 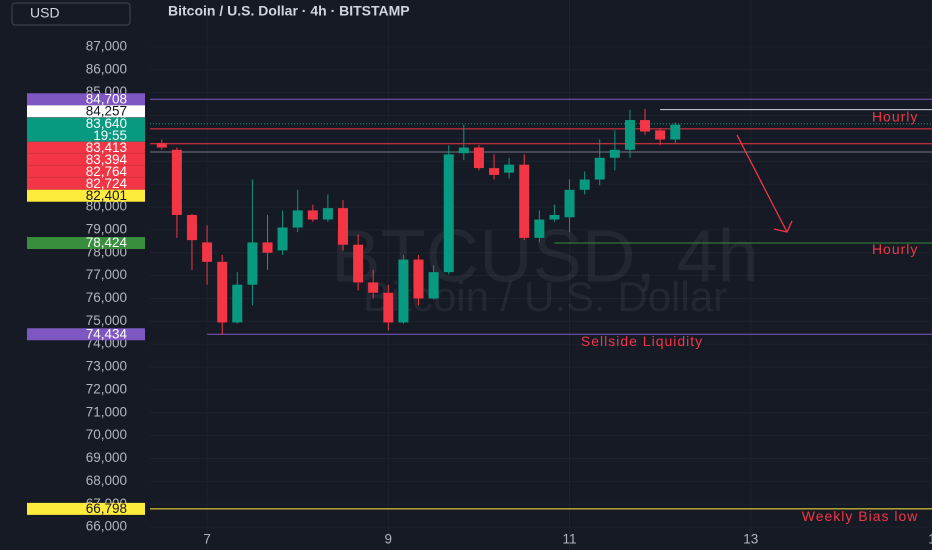 I want to click on price-label: 78,424, so click(x=107, y=242).